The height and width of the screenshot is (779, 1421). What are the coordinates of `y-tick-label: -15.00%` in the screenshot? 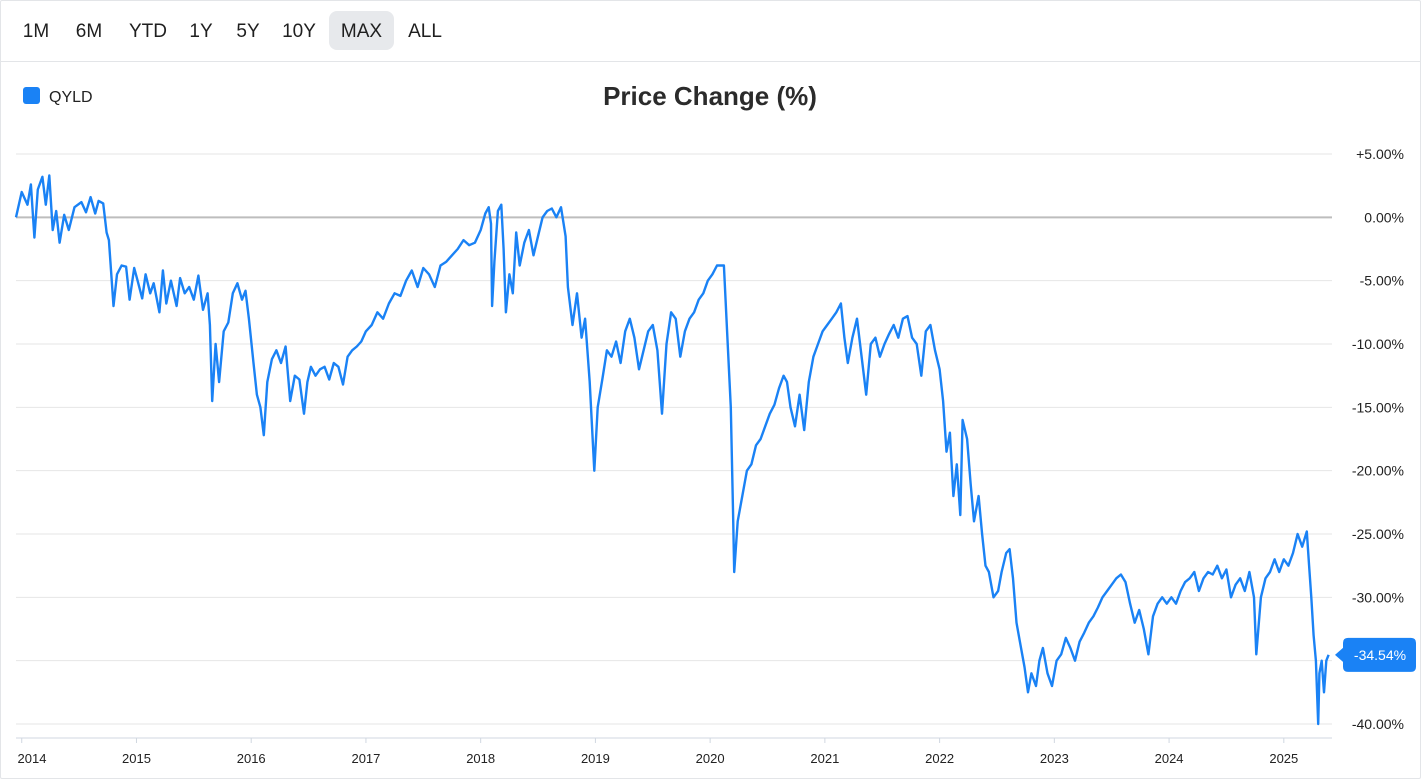 It's located at (1378, 407).